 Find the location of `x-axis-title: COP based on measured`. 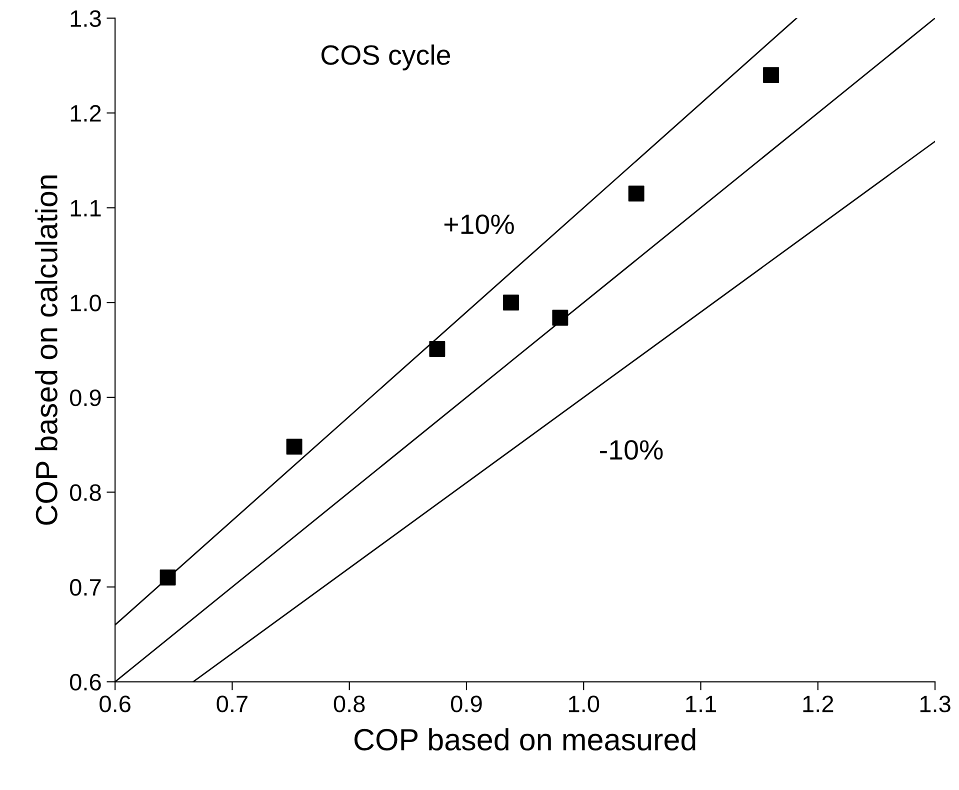

x-axis-title: COP based on measured is located at coordinates (525, 739).